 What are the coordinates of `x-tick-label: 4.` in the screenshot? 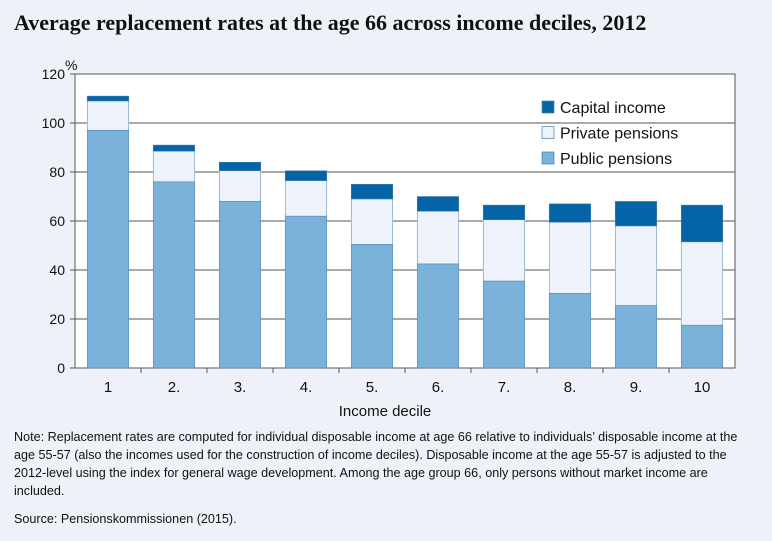 It's located at (306, 387).